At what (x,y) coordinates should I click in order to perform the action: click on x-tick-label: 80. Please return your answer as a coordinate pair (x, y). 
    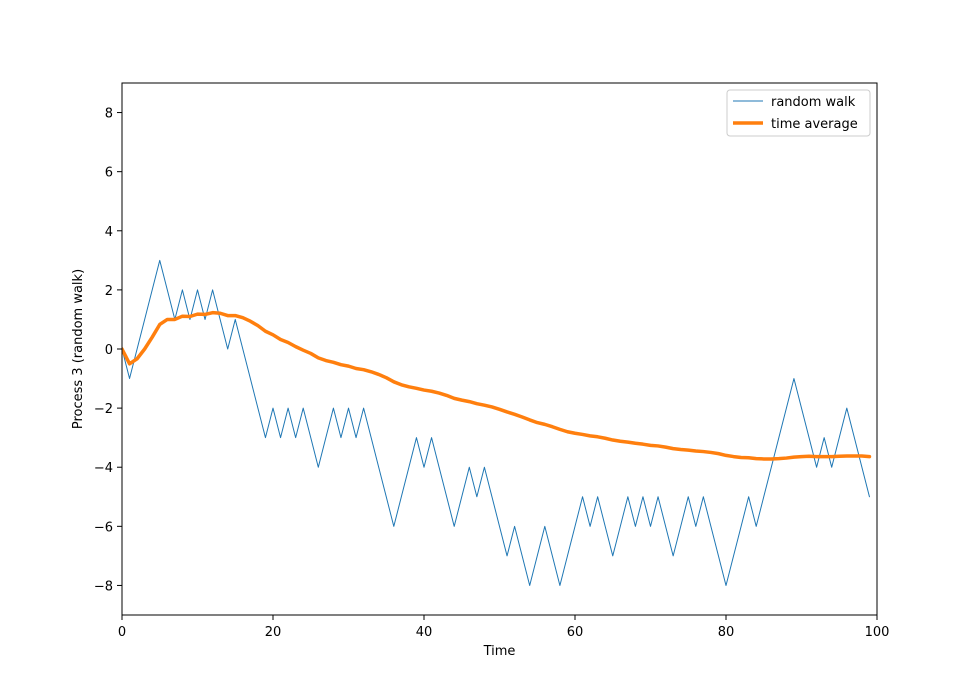
    Looking at the image, I should click on (726, 632).